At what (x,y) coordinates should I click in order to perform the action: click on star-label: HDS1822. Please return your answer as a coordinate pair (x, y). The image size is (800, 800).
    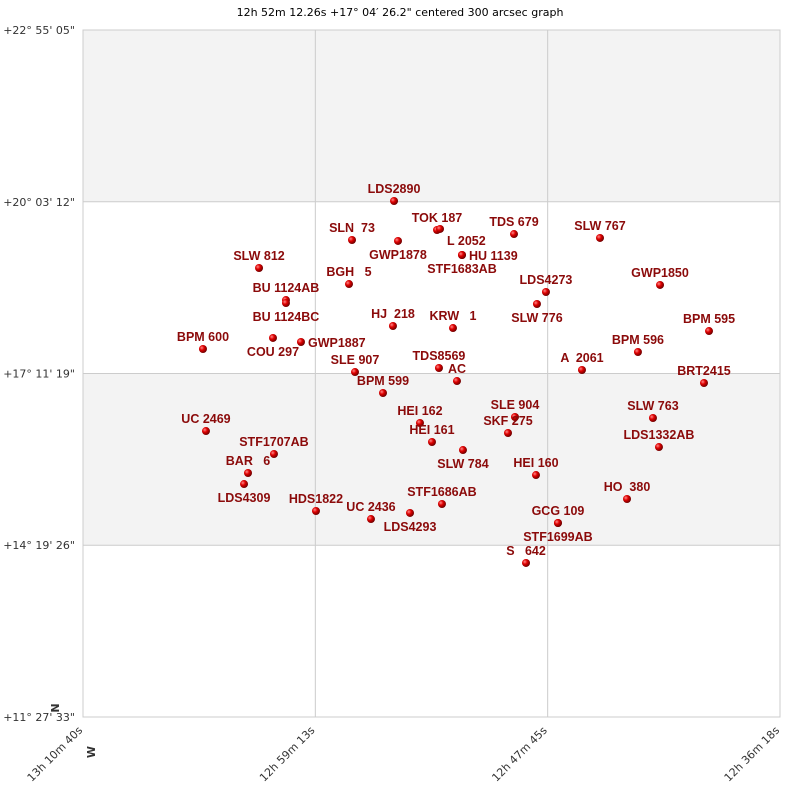
    Looking at the image, I should click on (316, 499).